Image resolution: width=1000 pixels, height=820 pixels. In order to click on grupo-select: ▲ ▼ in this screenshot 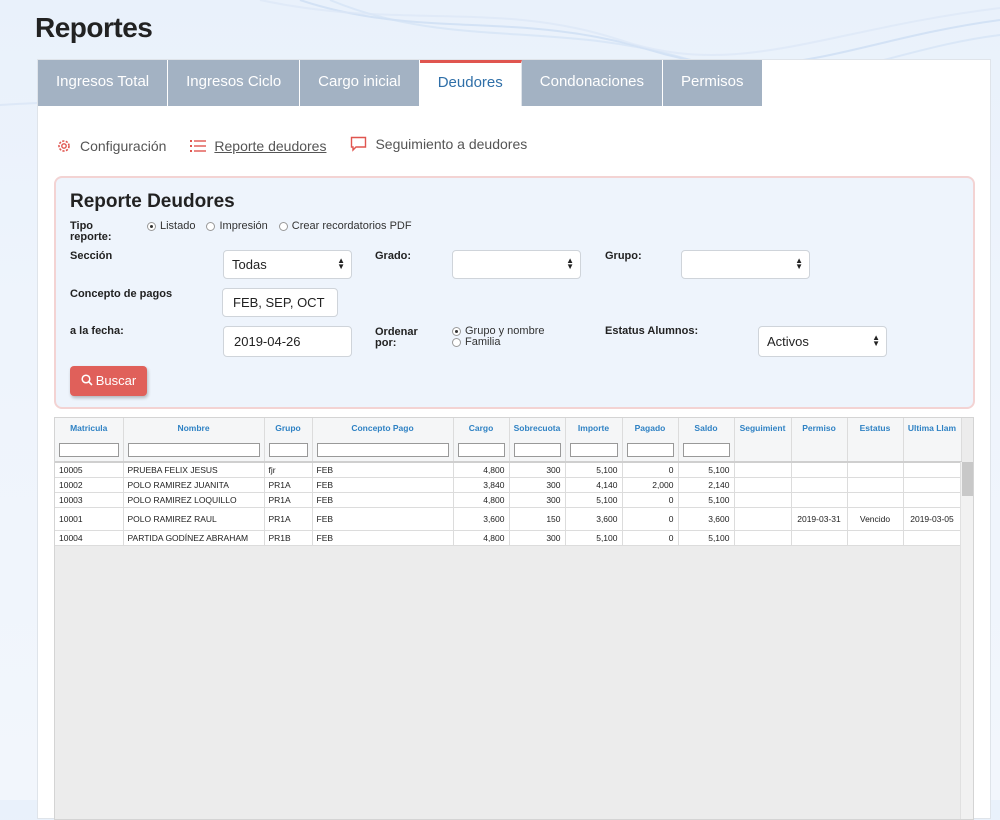, I will do `click(745, 264)`.